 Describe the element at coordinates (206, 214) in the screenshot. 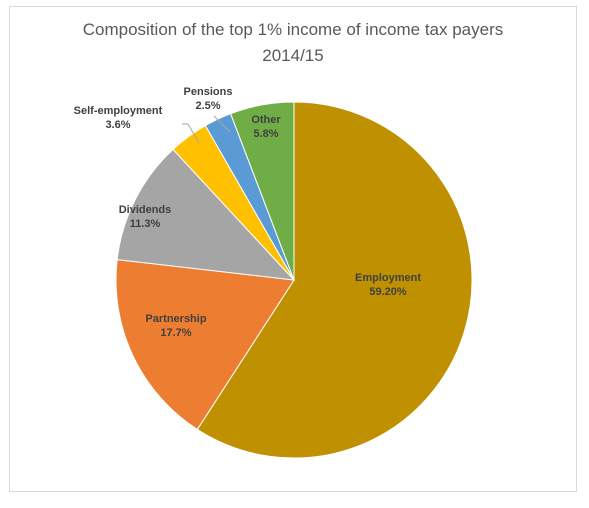

I see `pie-slice-dividends` at that location.